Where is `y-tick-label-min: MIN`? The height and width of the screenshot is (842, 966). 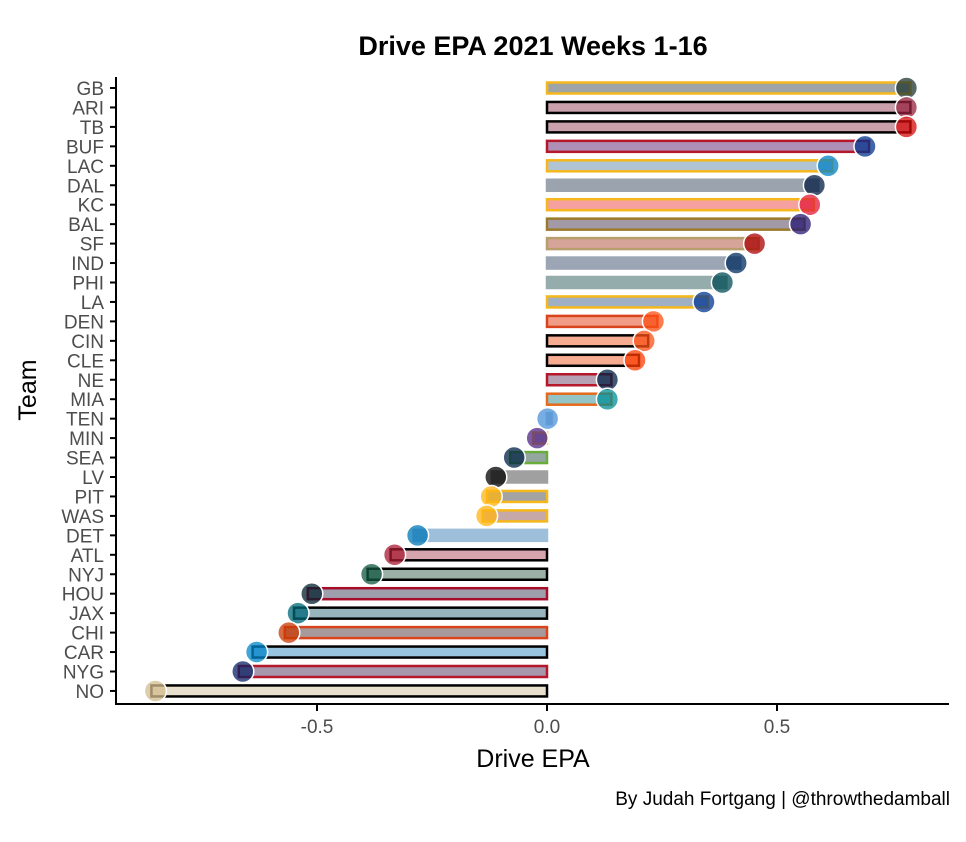 y-tick-label-min: MIN is located at coordinates (86, 439).